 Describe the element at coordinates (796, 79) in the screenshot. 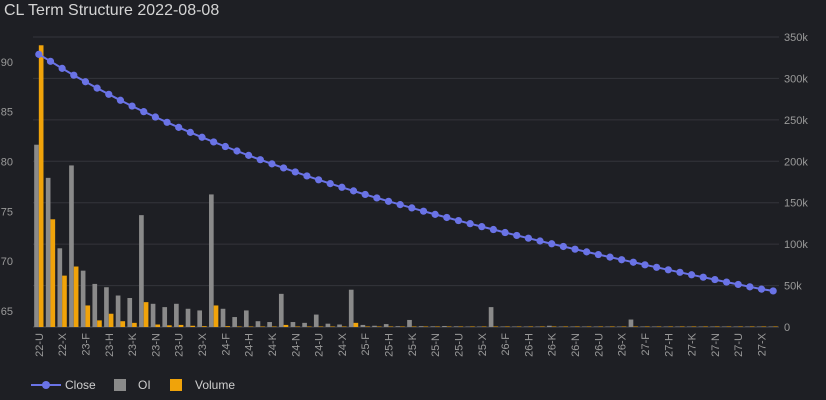

I see `y-right-tick-label: 300k` at that location.